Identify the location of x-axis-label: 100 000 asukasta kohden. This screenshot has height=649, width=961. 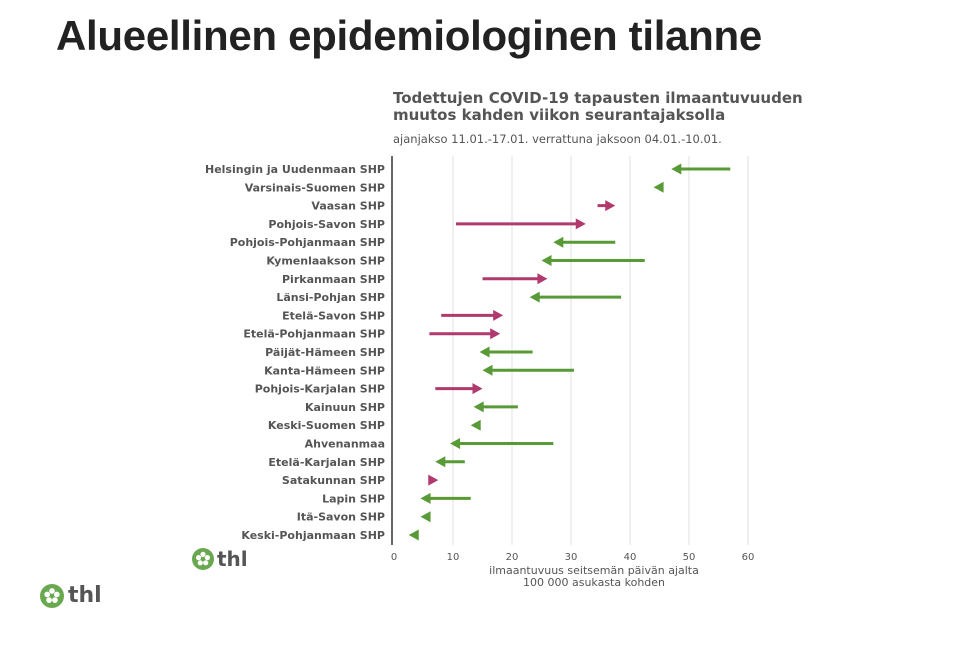
(594, 582).